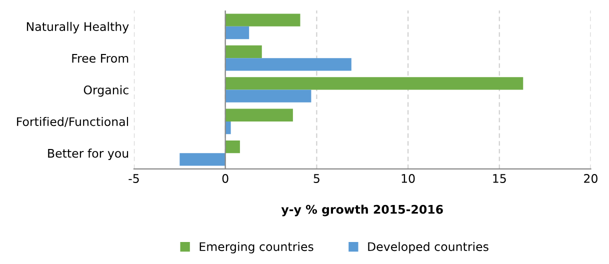 The image size is (609, 264). Describe the element at coordinates (591, 178) in the screenshot. I see `x-tick-label: 20` at that location.